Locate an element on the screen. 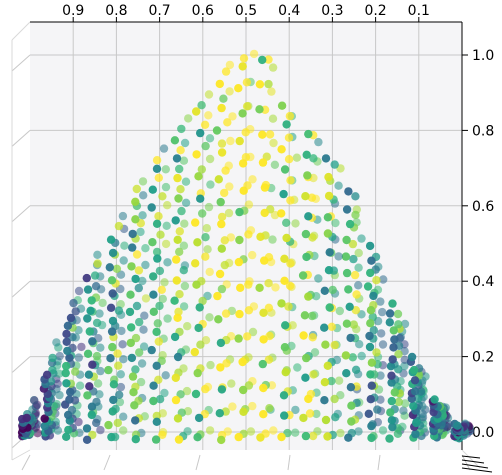 The width and height of the screenshot is (502, 475). x-tick-label: 0.8 is located at coordinates (116, 11).